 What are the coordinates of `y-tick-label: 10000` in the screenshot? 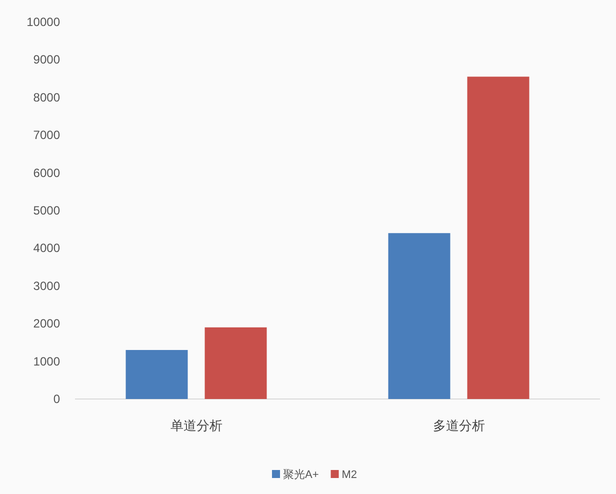 It's located at (43, 22).